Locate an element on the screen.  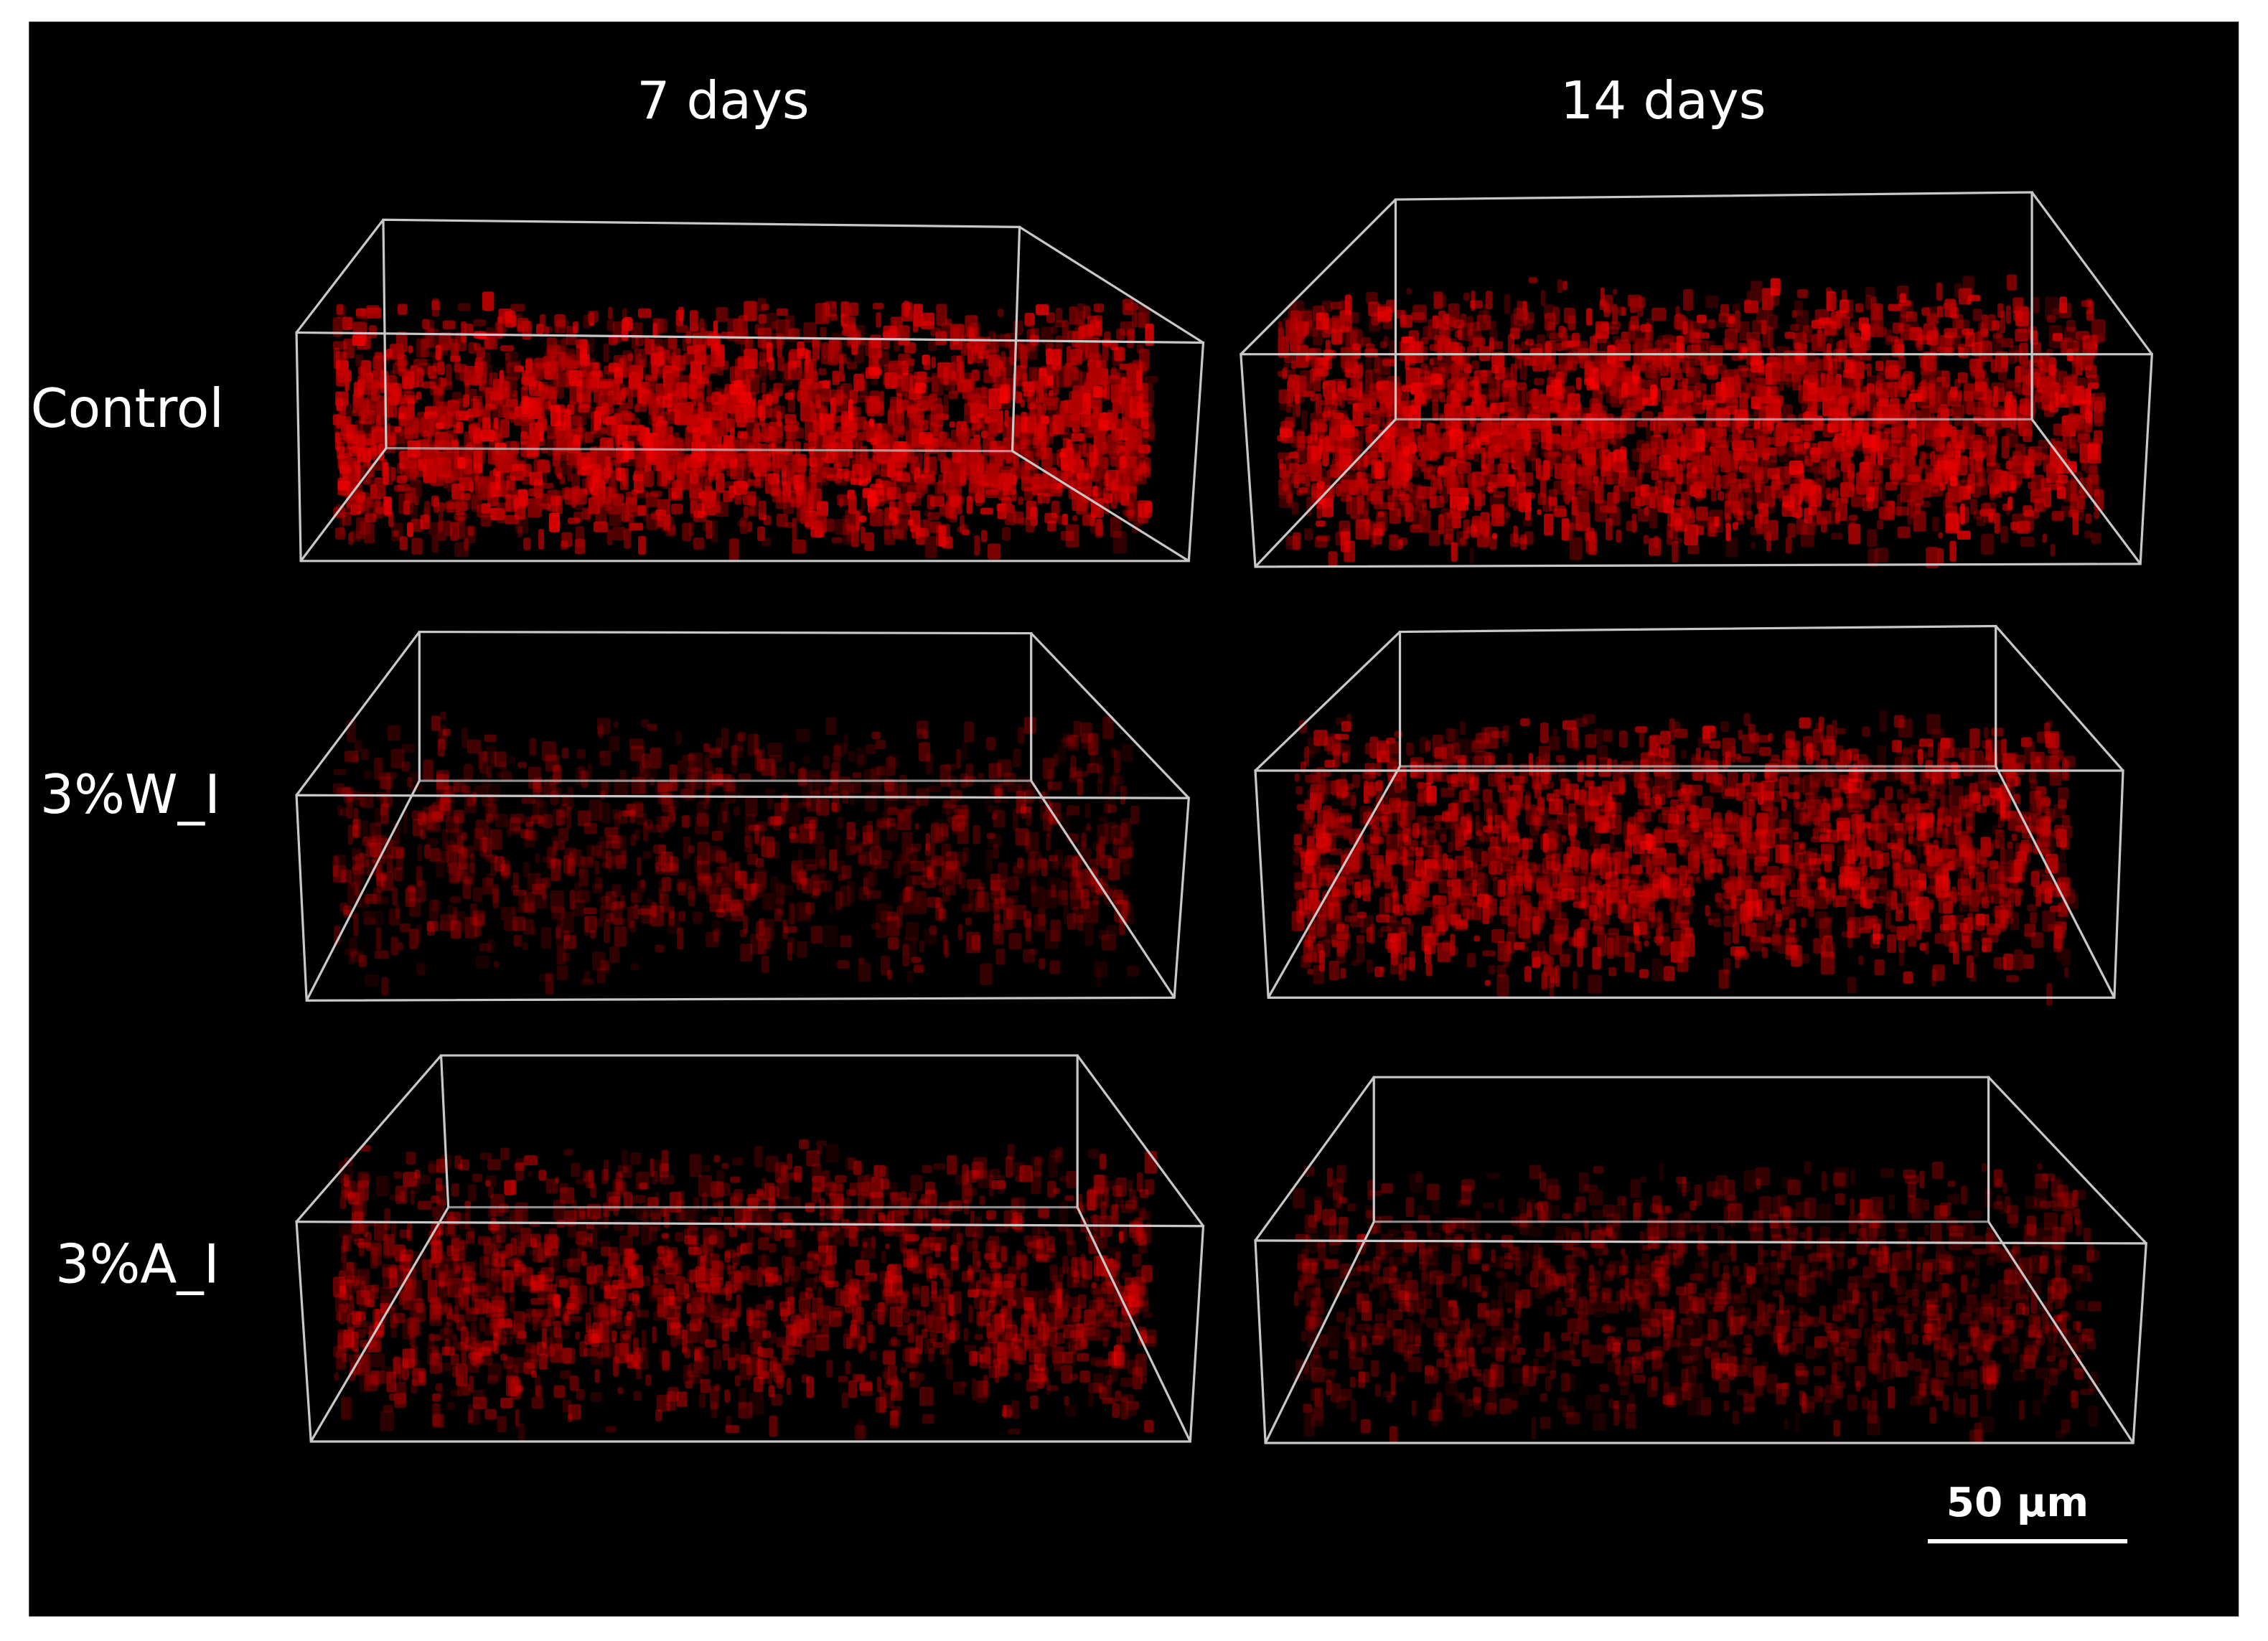
volume-render is located at coordinates (750, 390).